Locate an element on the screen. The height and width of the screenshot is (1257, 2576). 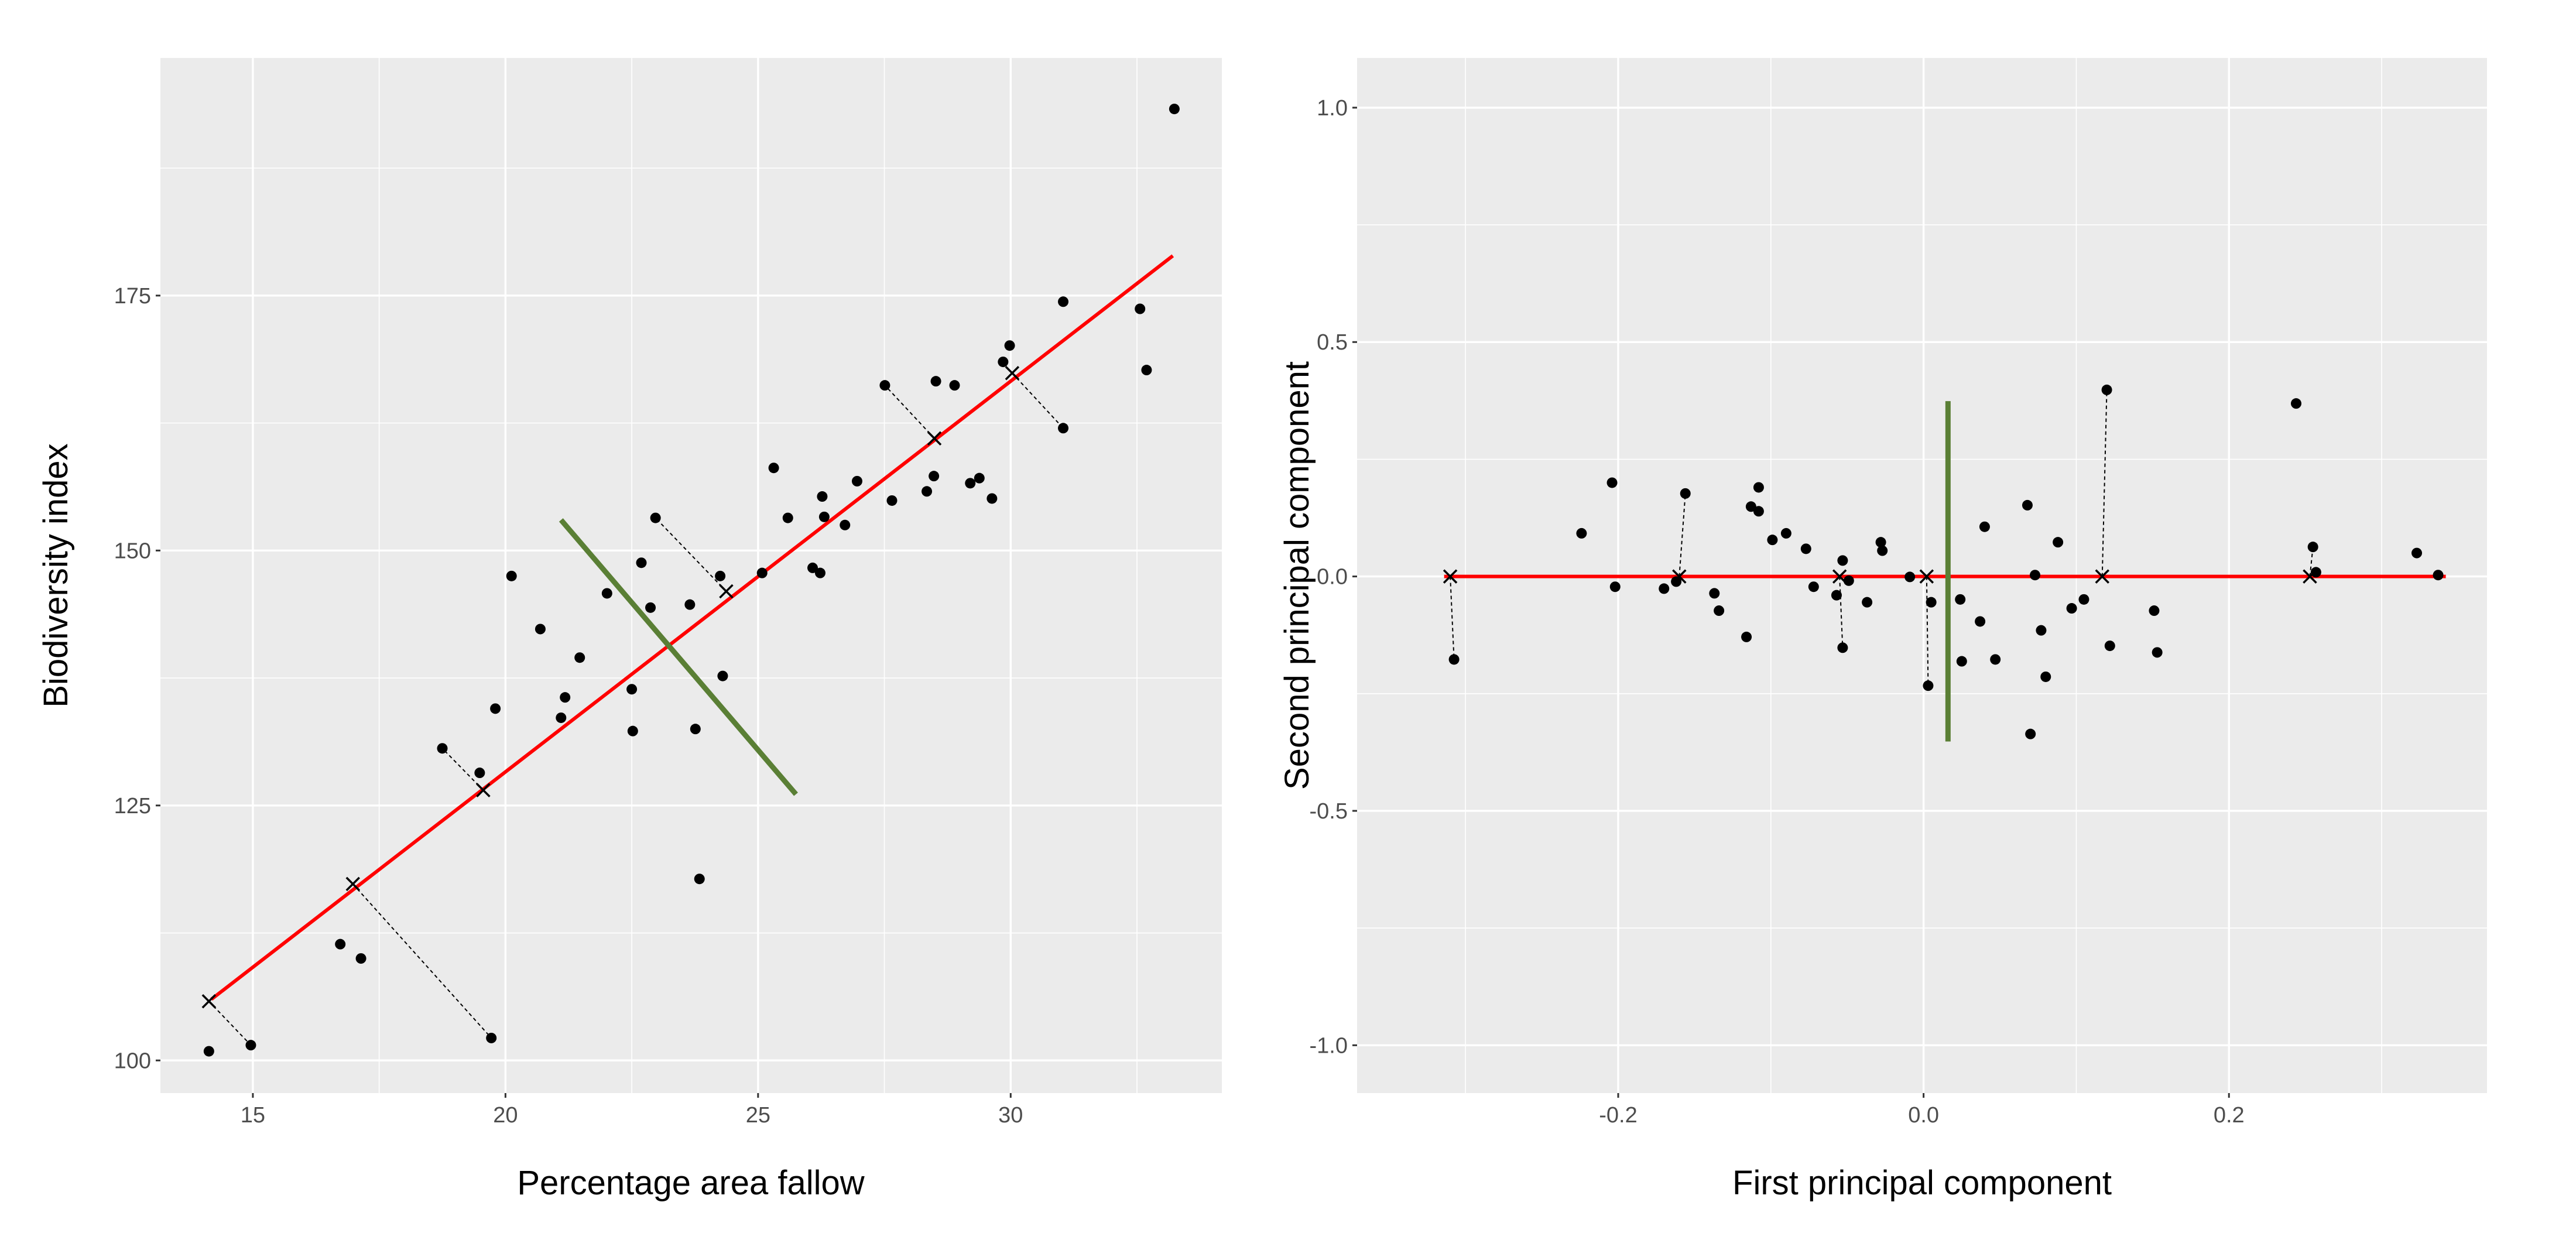
y-tick-label: 0.5 is located at coordinates (1332, 342).